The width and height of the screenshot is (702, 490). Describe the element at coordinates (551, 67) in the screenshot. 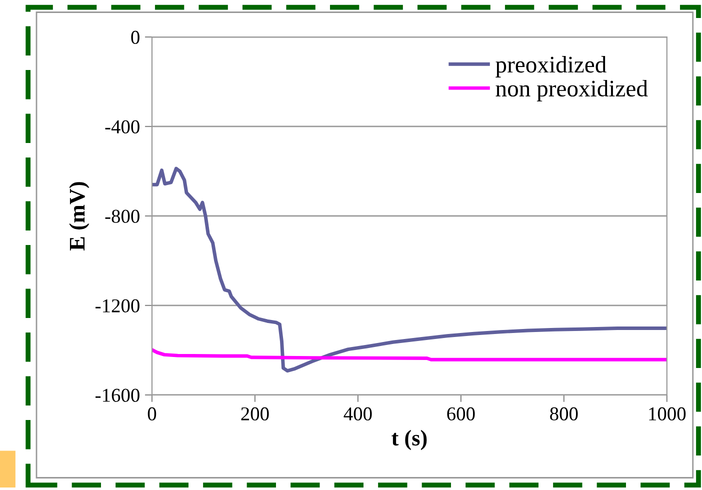

I see `legend-label: preoxidized` at that location.